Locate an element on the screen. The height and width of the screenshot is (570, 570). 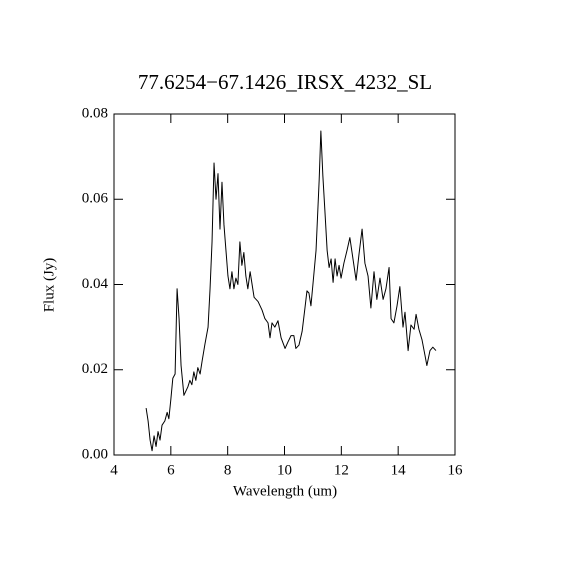
x-tick-label: 4 is located at coordinates (114, 470).